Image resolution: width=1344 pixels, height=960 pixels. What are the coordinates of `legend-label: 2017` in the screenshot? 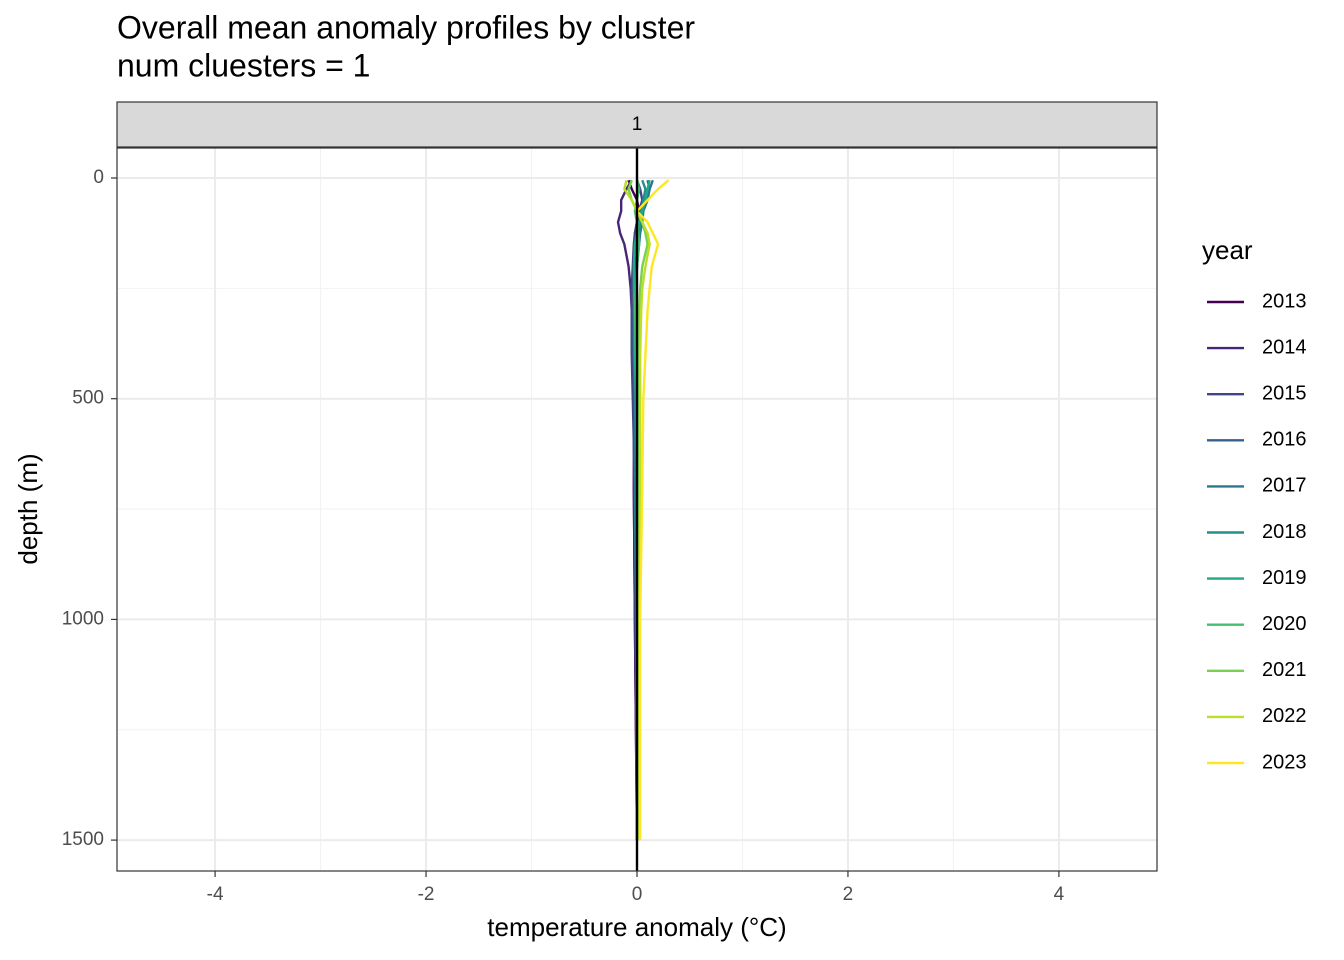 It's located at (1284, 486).